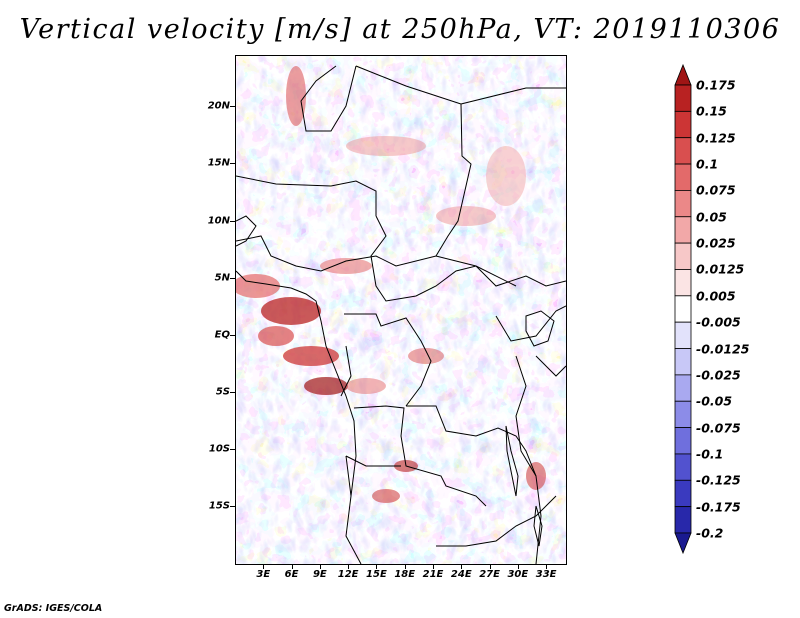 The height and width of the screenshot is (618, 800). Describe the element at coordinates (723, 349) in the screenshot. I see `colorbar-label: -0.0125` at that location.